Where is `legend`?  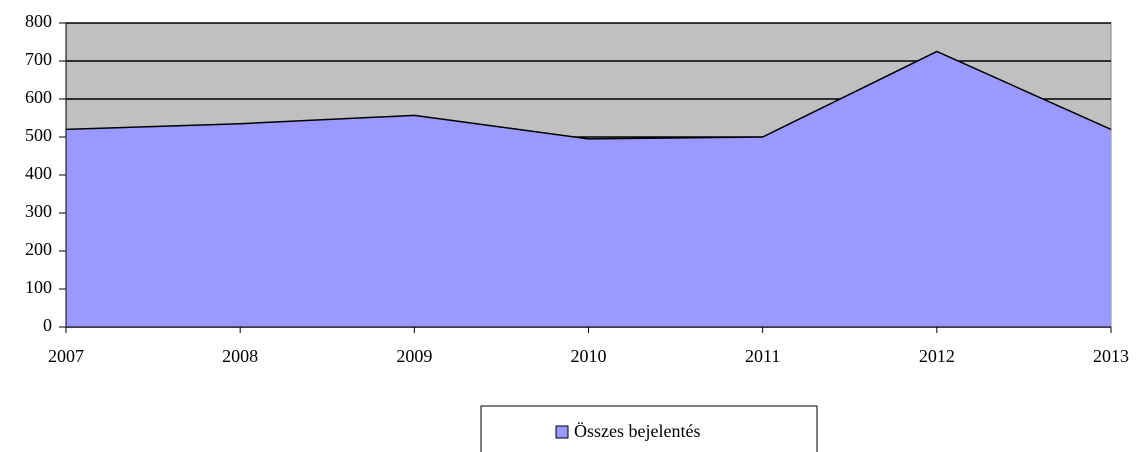
legend is located at coordinates (649, 428).